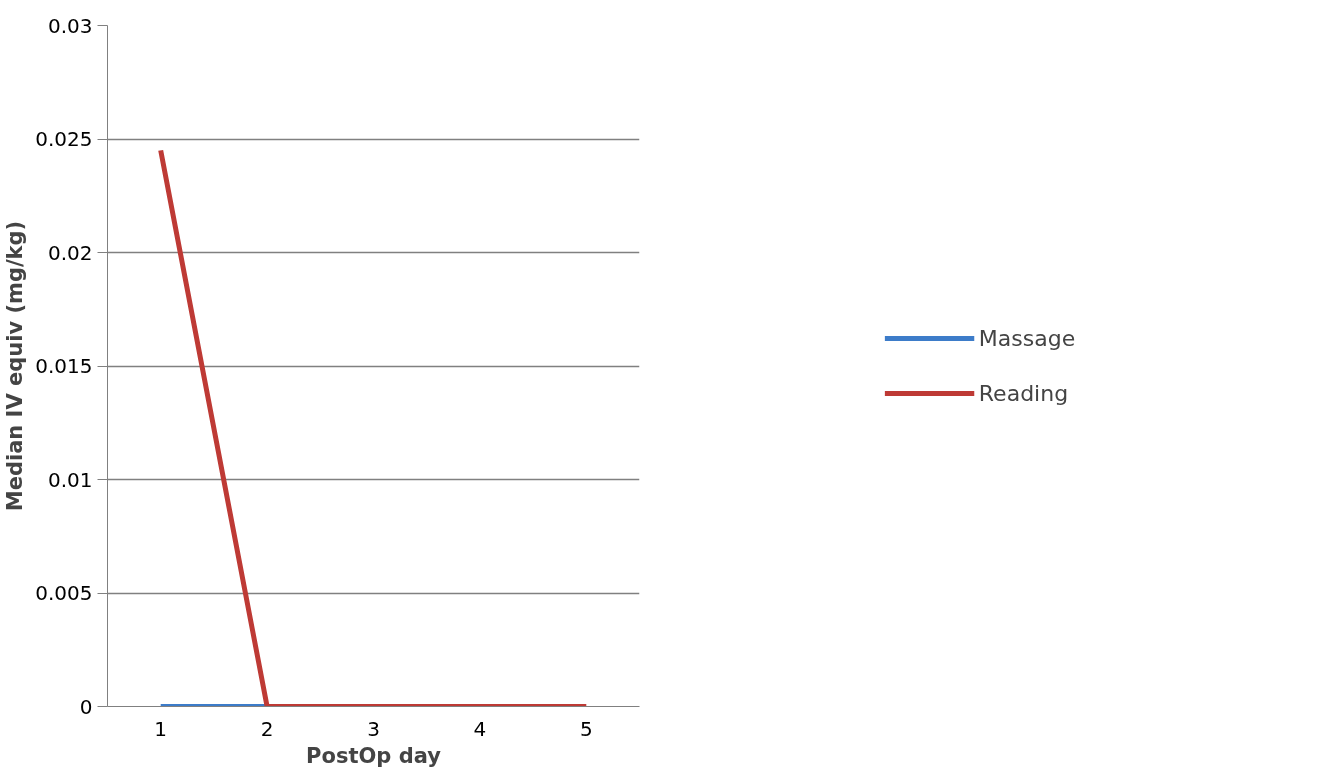  Describe the element at coordinates (586, 728) in the screenshot. I see `x-tick-label: 5` at that location.